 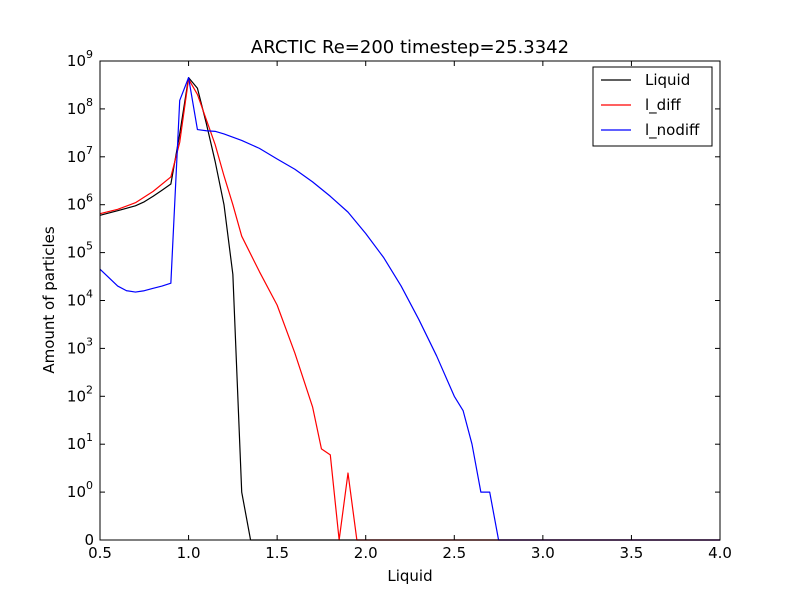 I want to click on legend-label-1: Liquid, so click(x=667, y=80).